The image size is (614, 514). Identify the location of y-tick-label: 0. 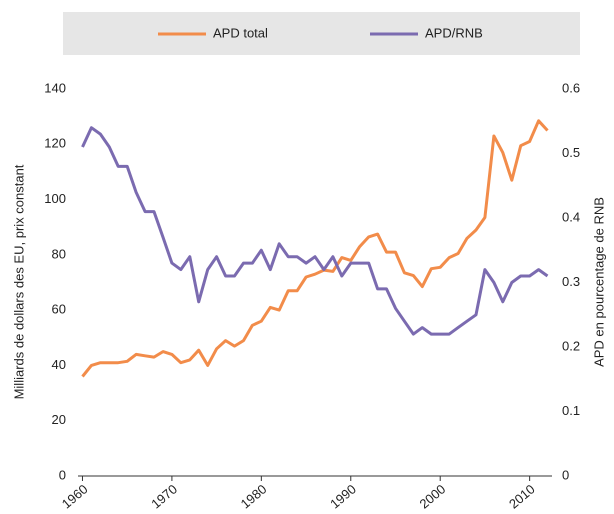
(62, 474).